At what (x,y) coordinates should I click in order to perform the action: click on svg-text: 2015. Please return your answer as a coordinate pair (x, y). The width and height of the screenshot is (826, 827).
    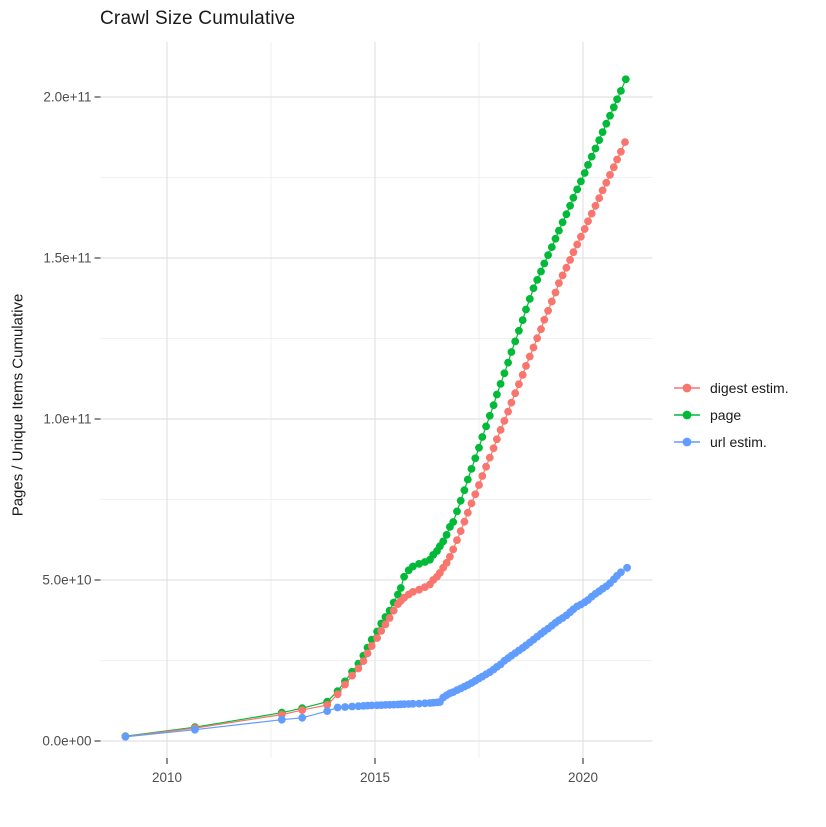
    Looking at the image, I should click on (375, 777).